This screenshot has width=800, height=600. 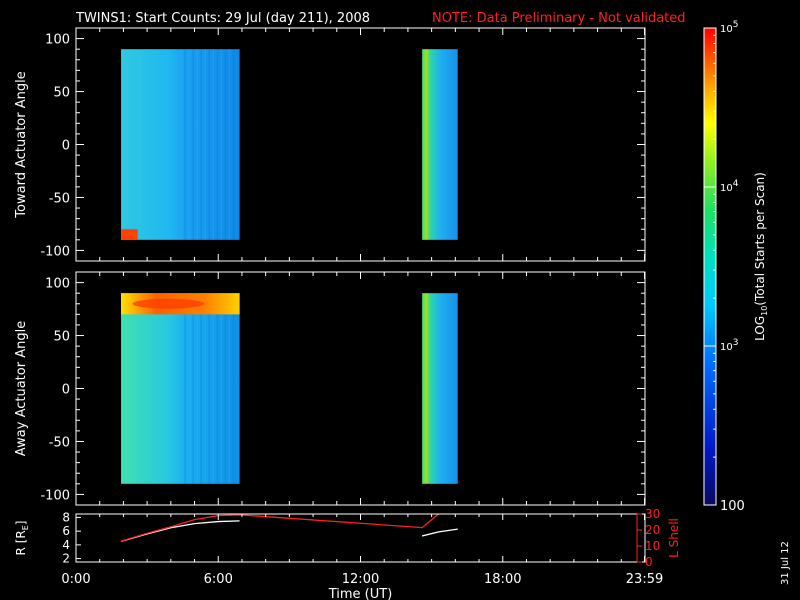 I want to click on left-y-tick-label: 8, so click(x=66, y=517).